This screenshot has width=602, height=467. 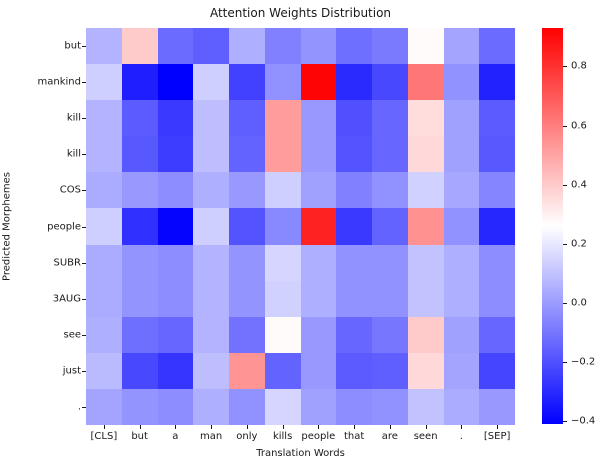 What do you see at coordinates (579, 66) in the screenshot?
I see `colorbar-tick-label: 0.8` at bounding box center [579, 66].